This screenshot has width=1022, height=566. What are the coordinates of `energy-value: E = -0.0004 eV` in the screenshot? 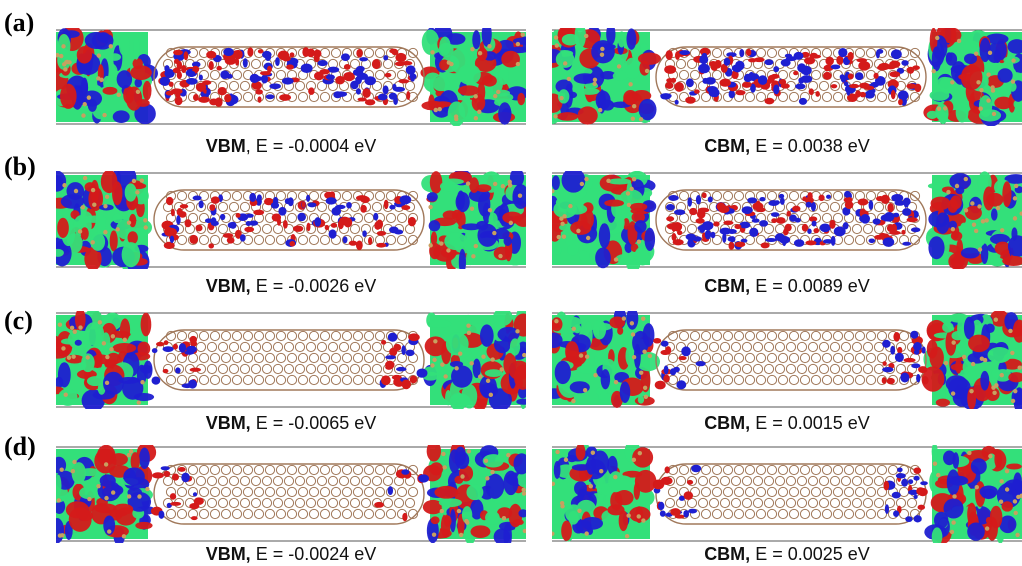 It's located at (316, 146).